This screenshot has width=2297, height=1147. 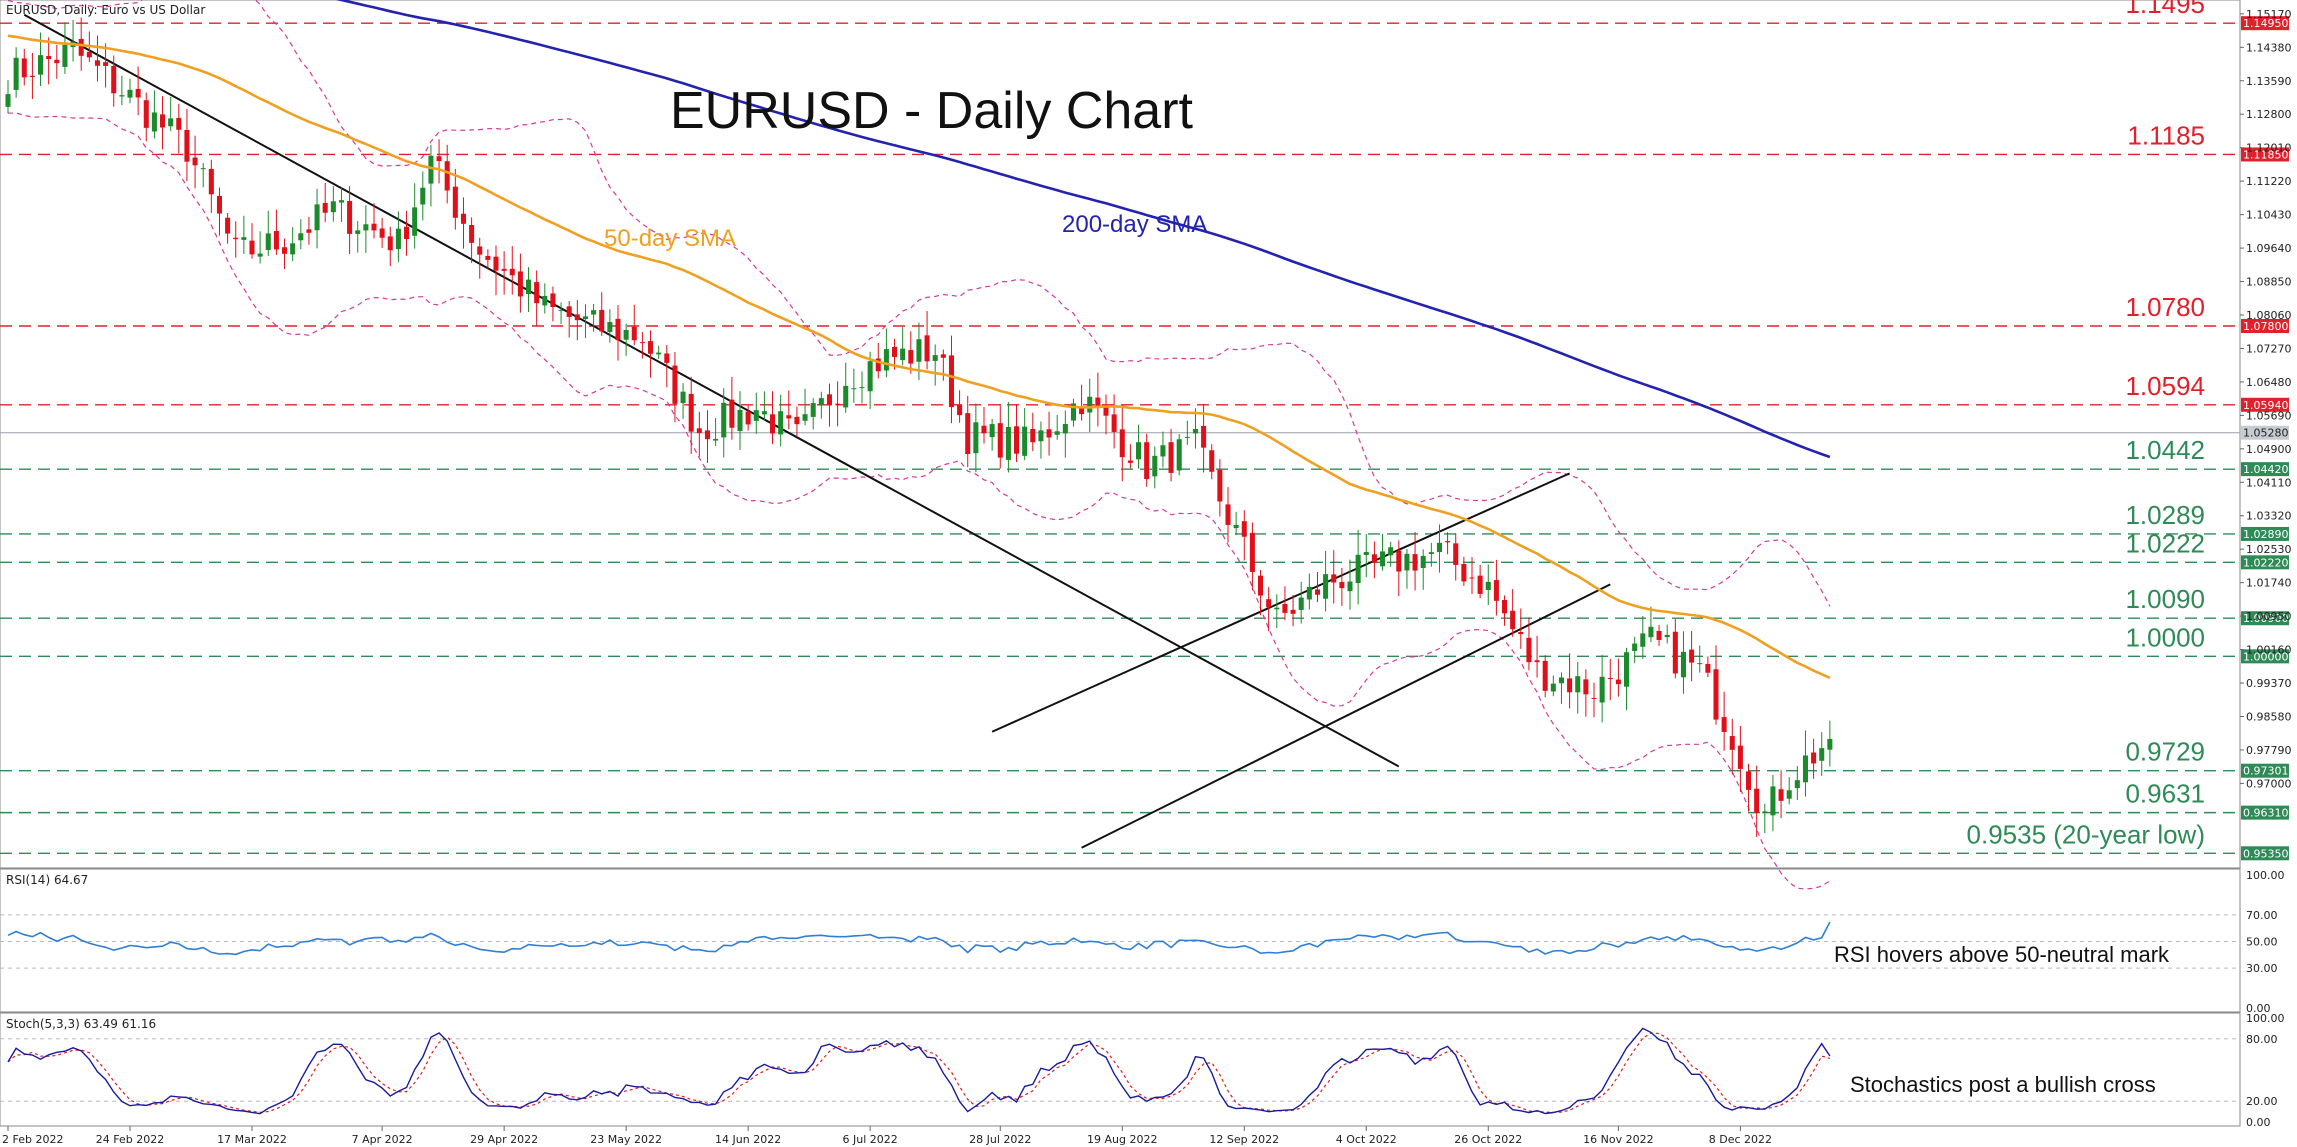 I want to click on date-tick-label: 23 May 2022, so click(x=626, y=1139).